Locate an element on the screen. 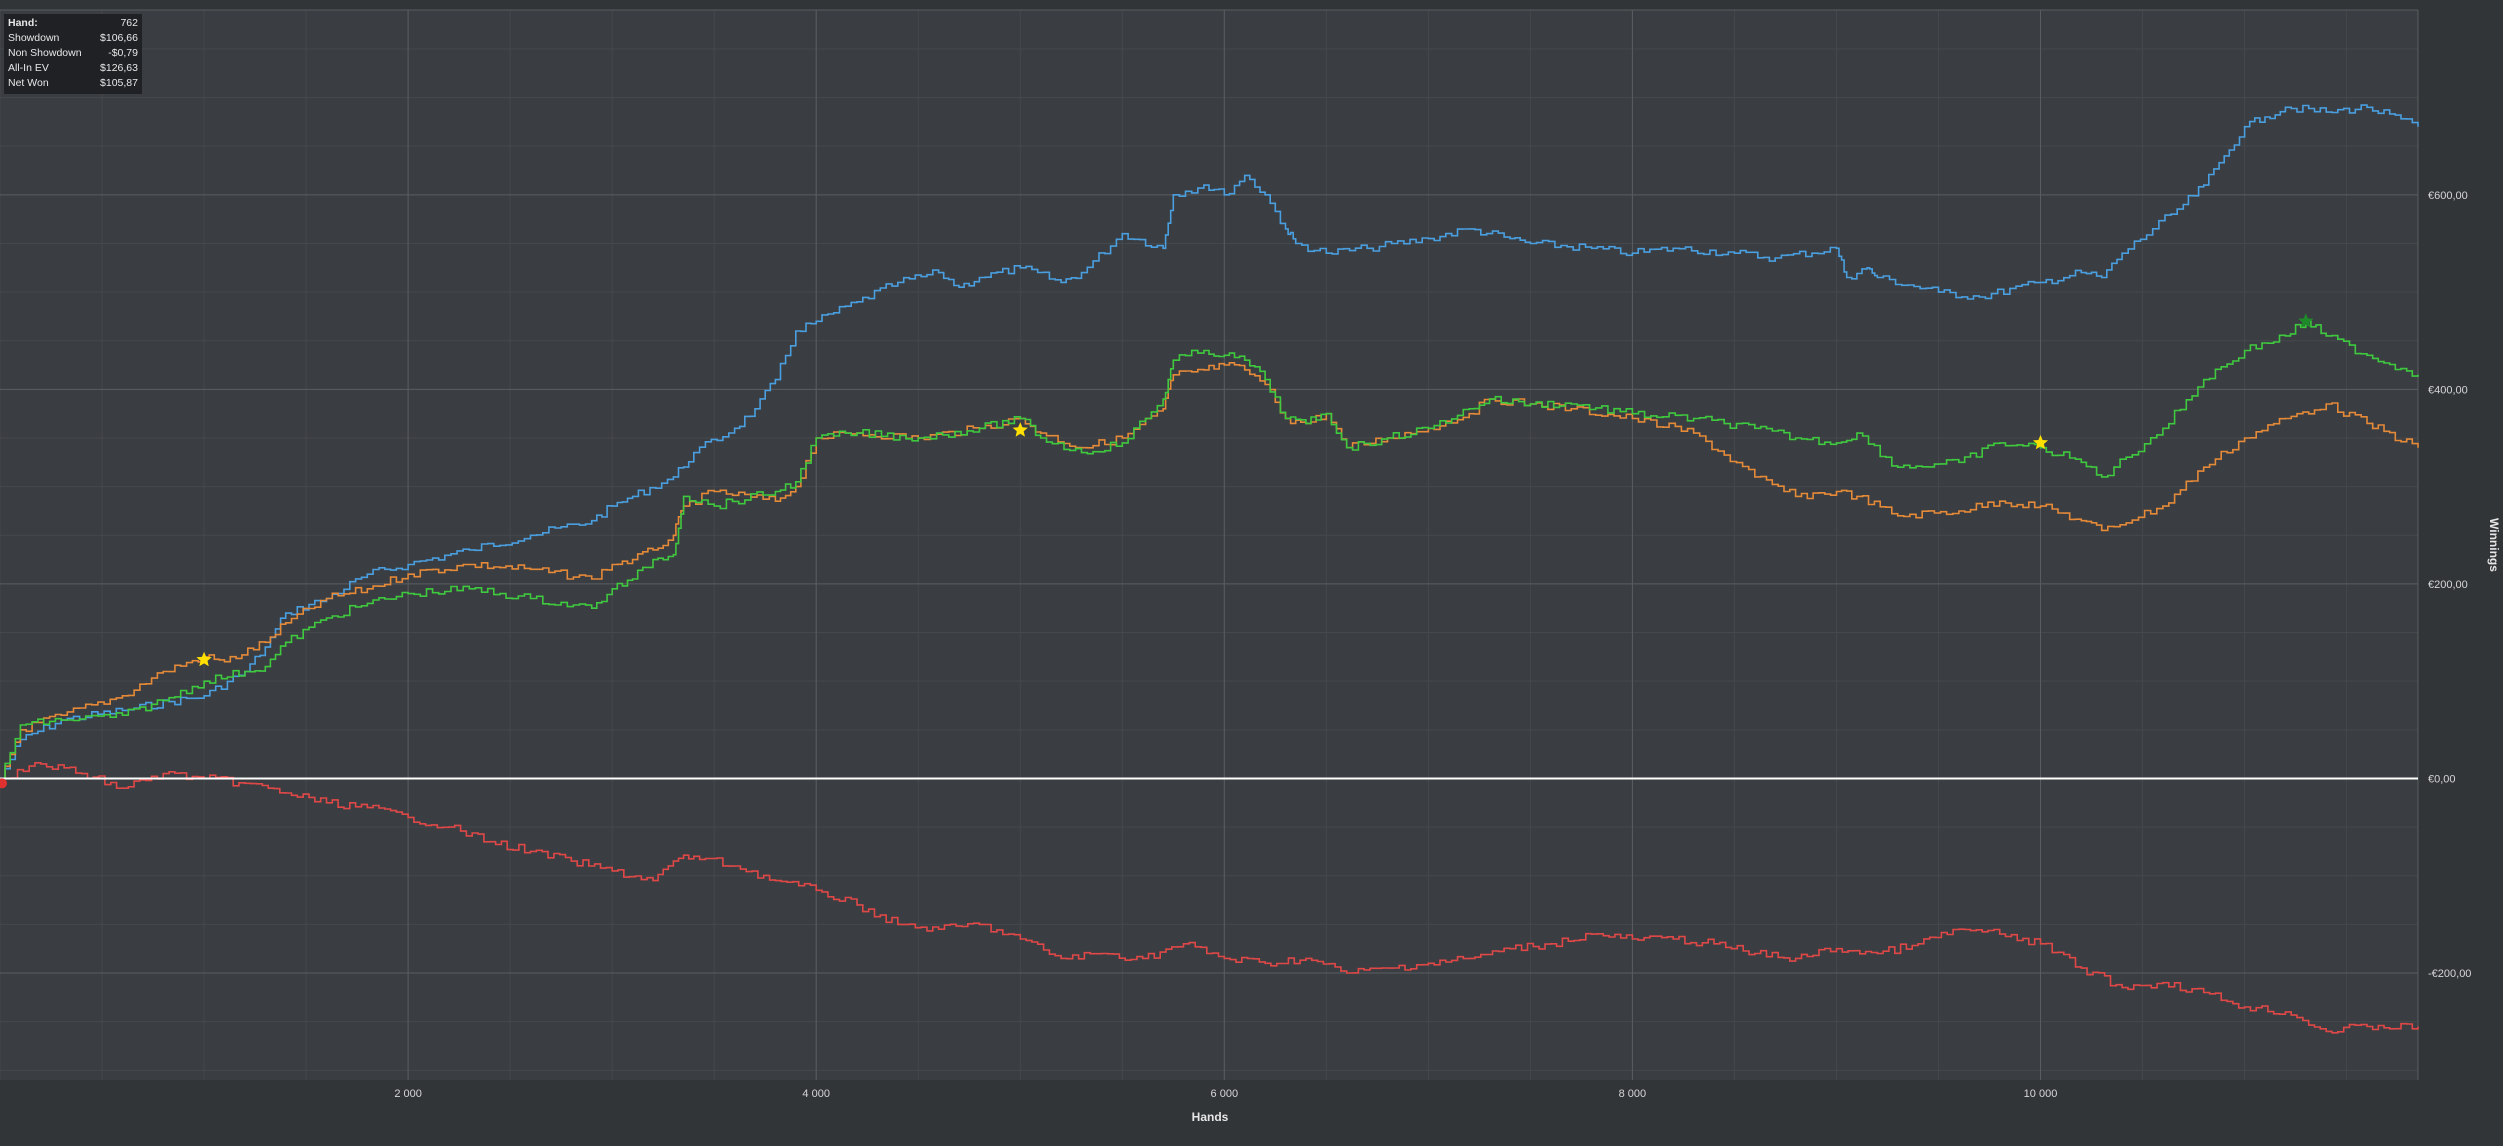 This screenshot has height=1146, width=2503. x-axis-title: Hands is located at coordinates (1210, 1117).